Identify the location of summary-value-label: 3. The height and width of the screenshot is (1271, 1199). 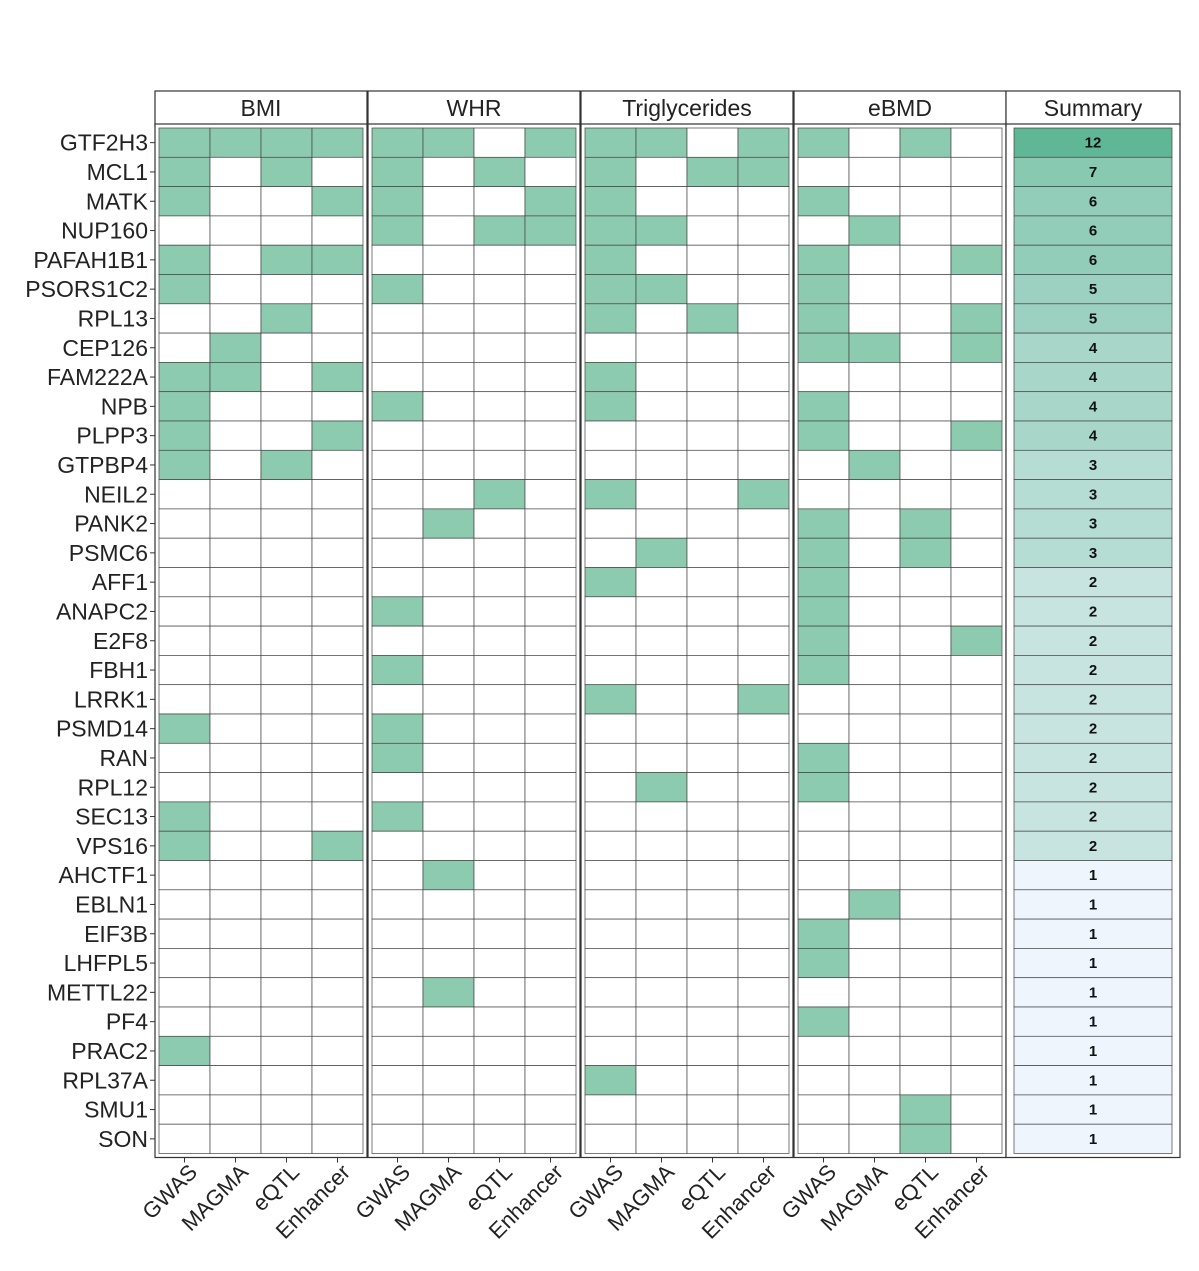
(1093, 553).